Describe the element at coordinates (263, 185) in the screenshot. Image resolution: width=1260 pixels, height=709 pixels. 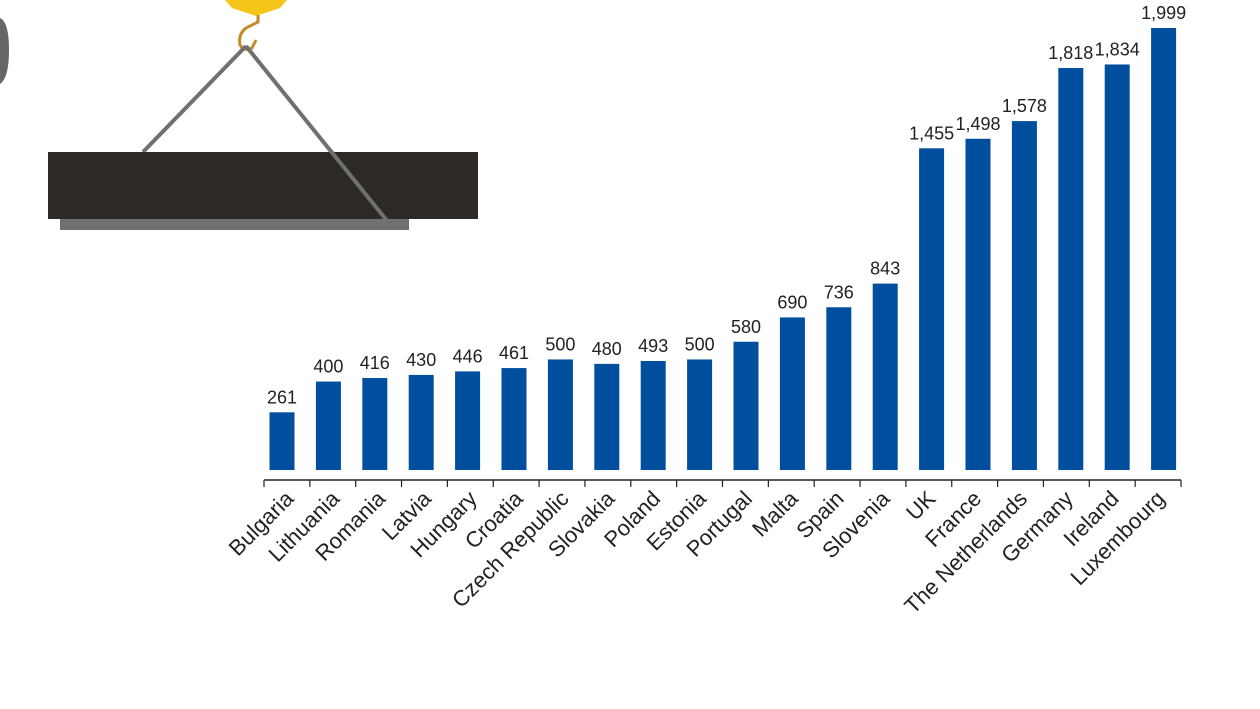
I see `slab` at that location.